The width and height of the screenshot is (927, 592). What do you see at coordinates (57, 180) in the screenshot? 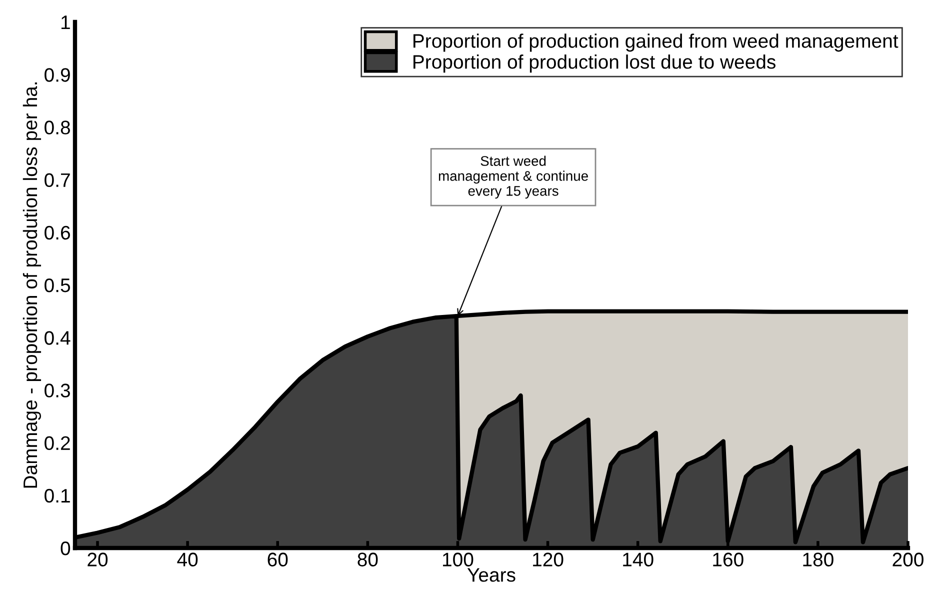
I see `y-tick-label: 0.7` at bounding box center [57, 180].